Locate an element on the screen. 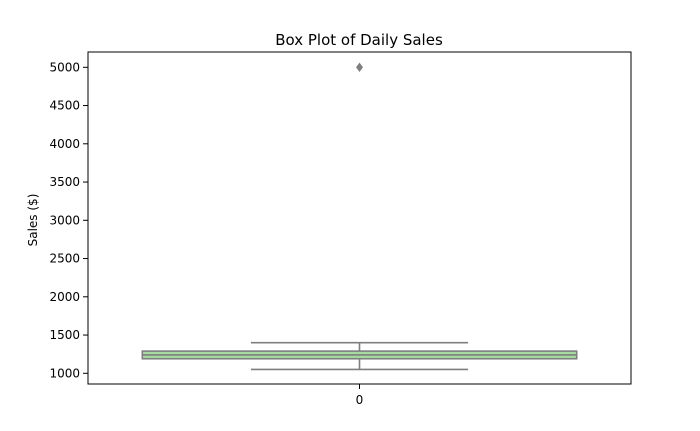 This screenshot has width=700, height=431. y-tick-label: 4000 is located at coordinates (64, 144).